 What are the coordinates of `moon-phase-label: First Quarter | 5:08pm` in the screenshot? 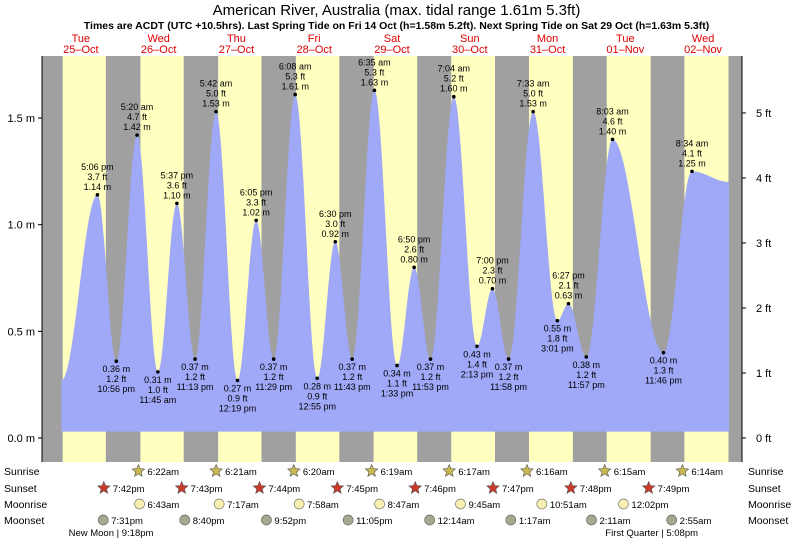 It's located at (651, 533).